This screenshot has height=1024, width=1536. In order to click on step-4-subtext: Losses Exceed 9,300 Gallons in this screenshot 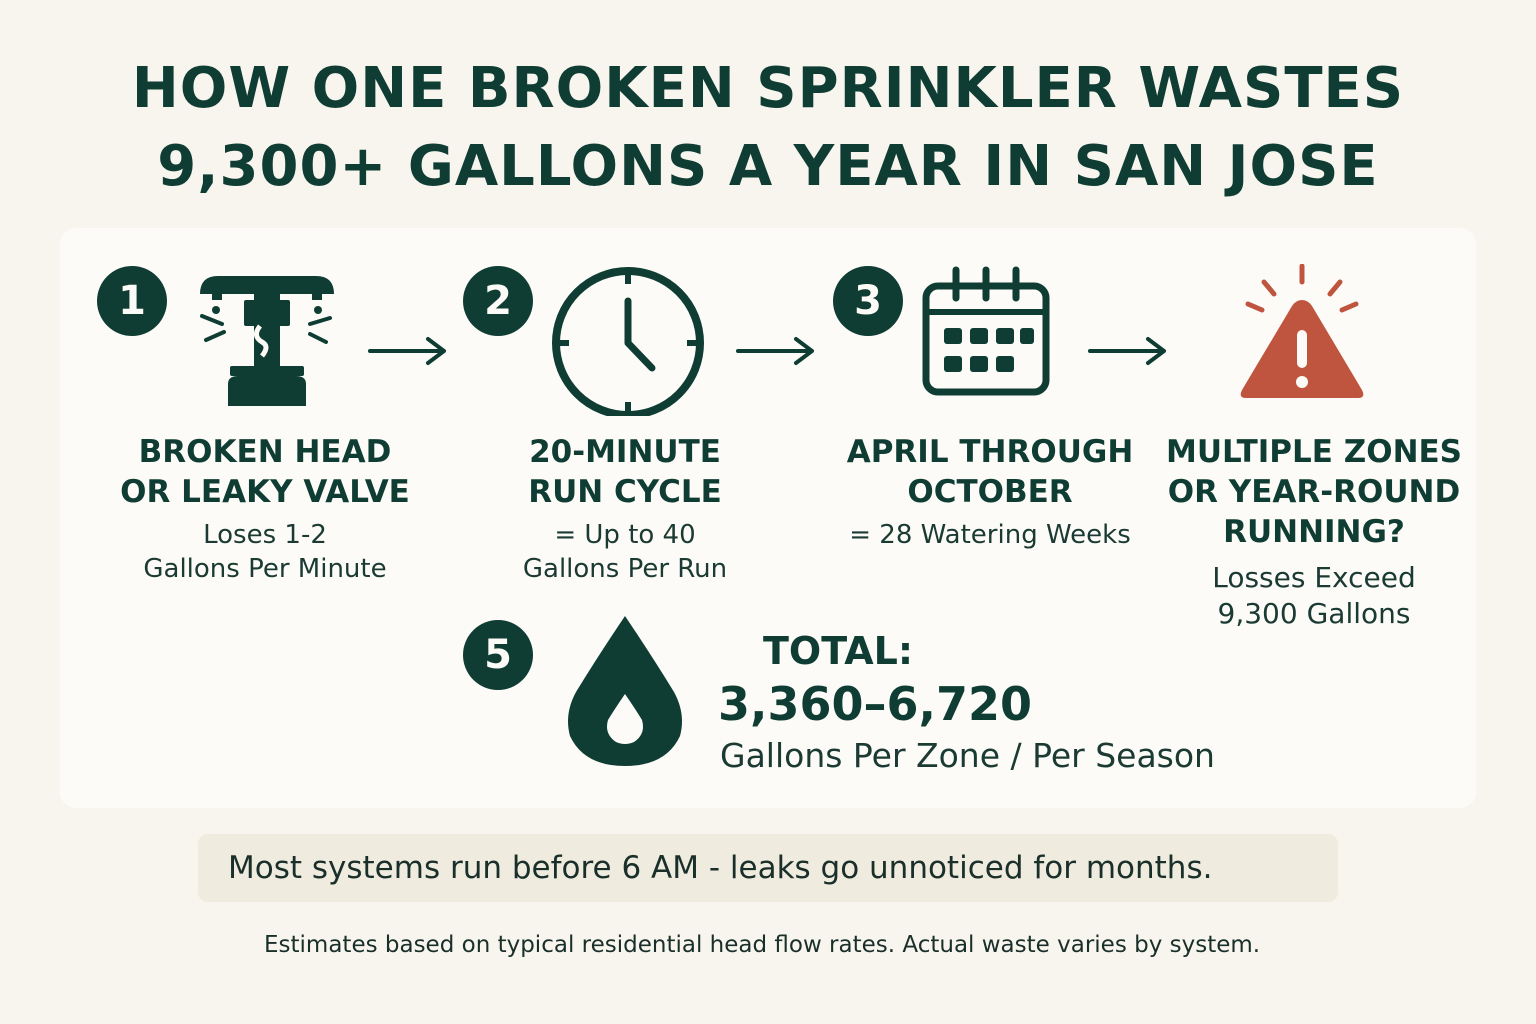, I will do `click(1314, 596)`.